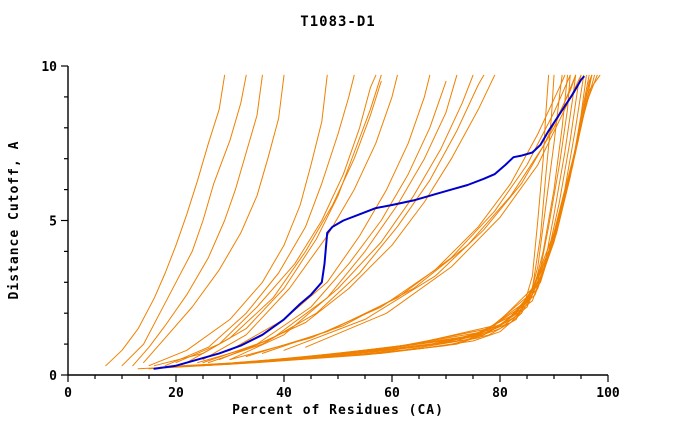 The height and width of the screenshot is (440, 680). Describe the element at coordinates (392, 393) in the screenshot. I see `x-tick-label: 60` at that location.